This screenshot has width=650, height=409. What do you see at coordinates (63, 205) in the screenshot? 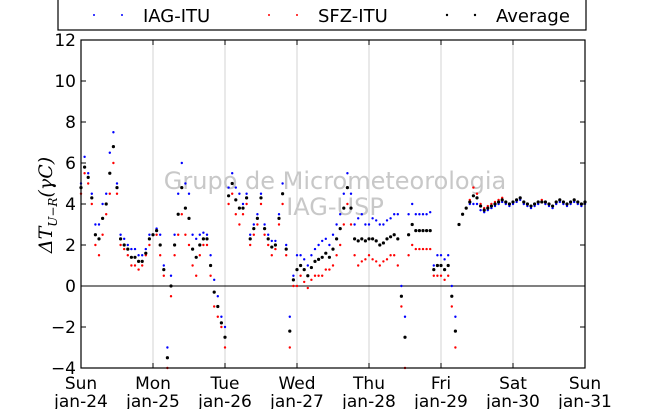
I see `y-tick-labels: −4 −2 0 2 4 6 8 10 12` at bounding box center [63, 205].